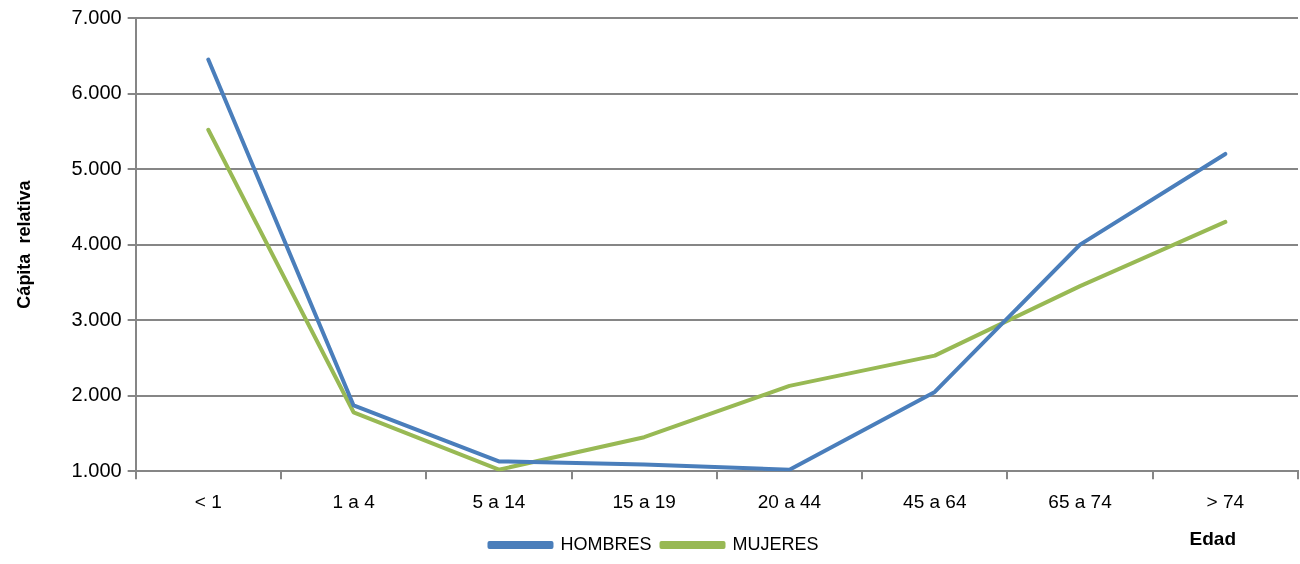 The width and height of the screenshot is (1300, 564). I want to click on y-tick-label: 1.000, so click(96, 469).